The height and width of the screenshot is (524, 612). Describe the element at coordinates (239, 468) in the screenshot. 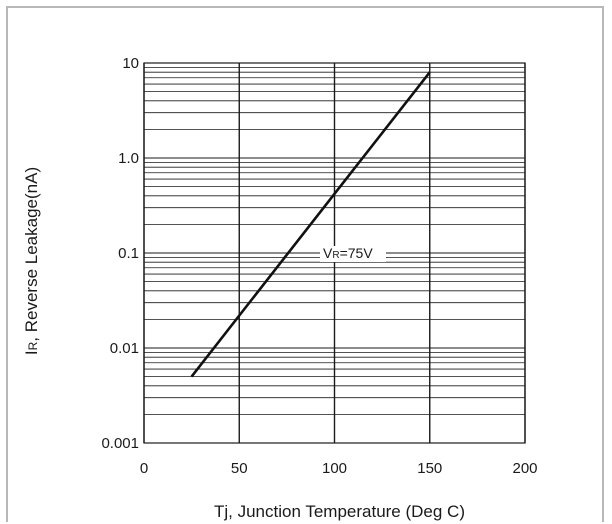

I see `x-tick-label: 50` at that location.